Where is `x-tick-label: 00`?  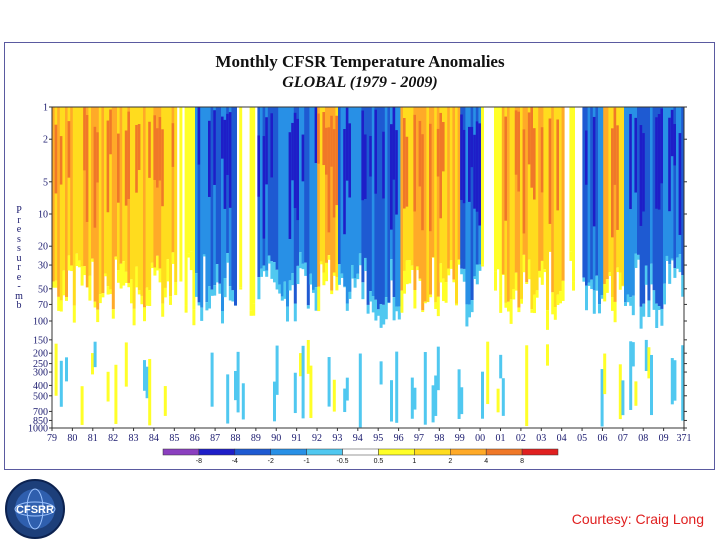 x-tick-label: 00 is located at coordinates (480, 438).